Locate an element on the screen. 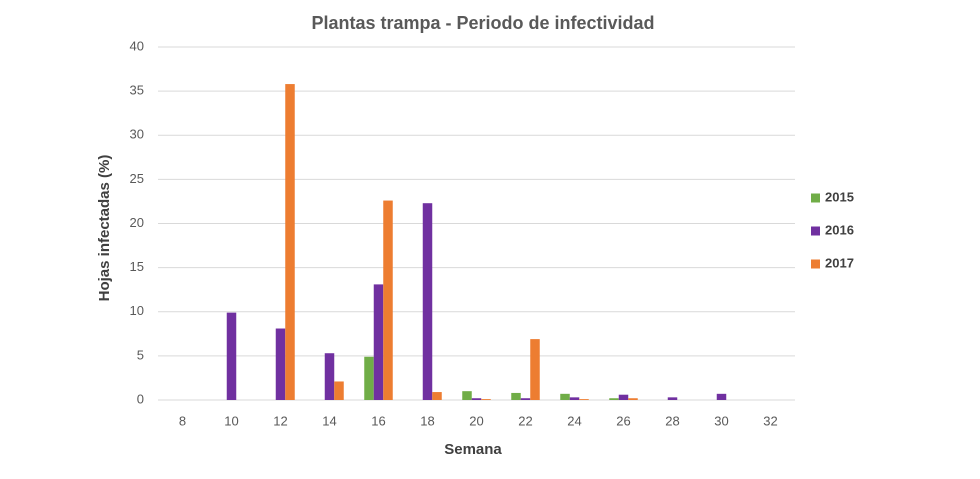 The image size is (980, 479). x-tick-label: 30 is located at coordinates (721, 420).